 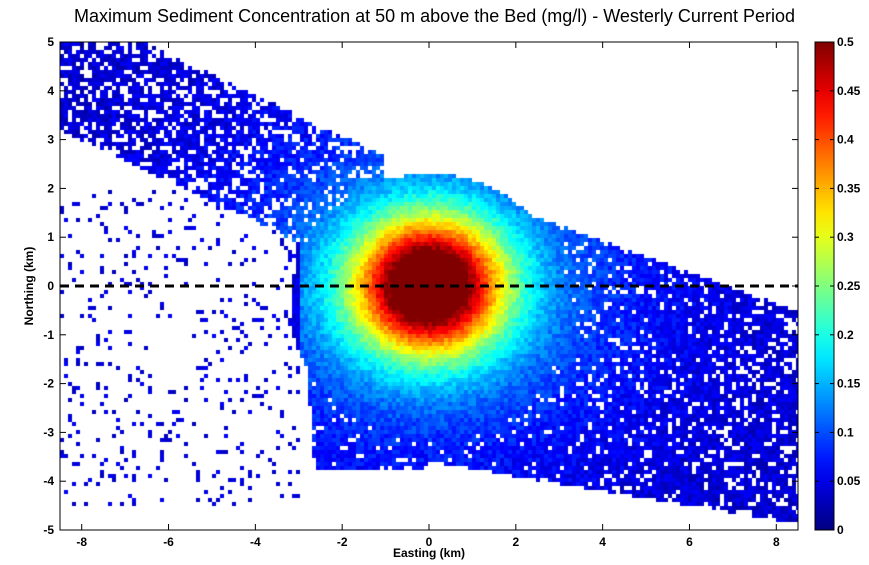 What do you see at coordinates (849, 384) in the screenshot?
I see `colorbar-tick-label: 0.15` at bounding box center [849, 384].